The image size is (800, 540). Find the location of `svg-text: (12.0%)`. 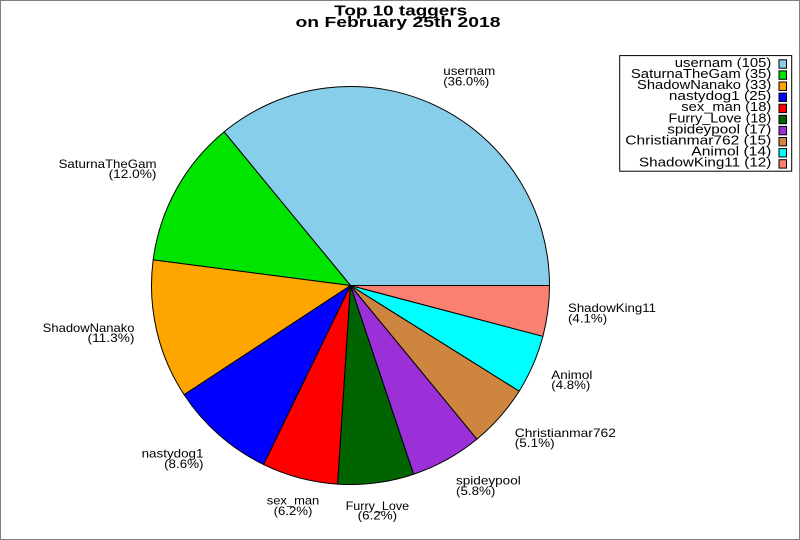

svg-text: (12.0%) is located at coordinates (133, 174).